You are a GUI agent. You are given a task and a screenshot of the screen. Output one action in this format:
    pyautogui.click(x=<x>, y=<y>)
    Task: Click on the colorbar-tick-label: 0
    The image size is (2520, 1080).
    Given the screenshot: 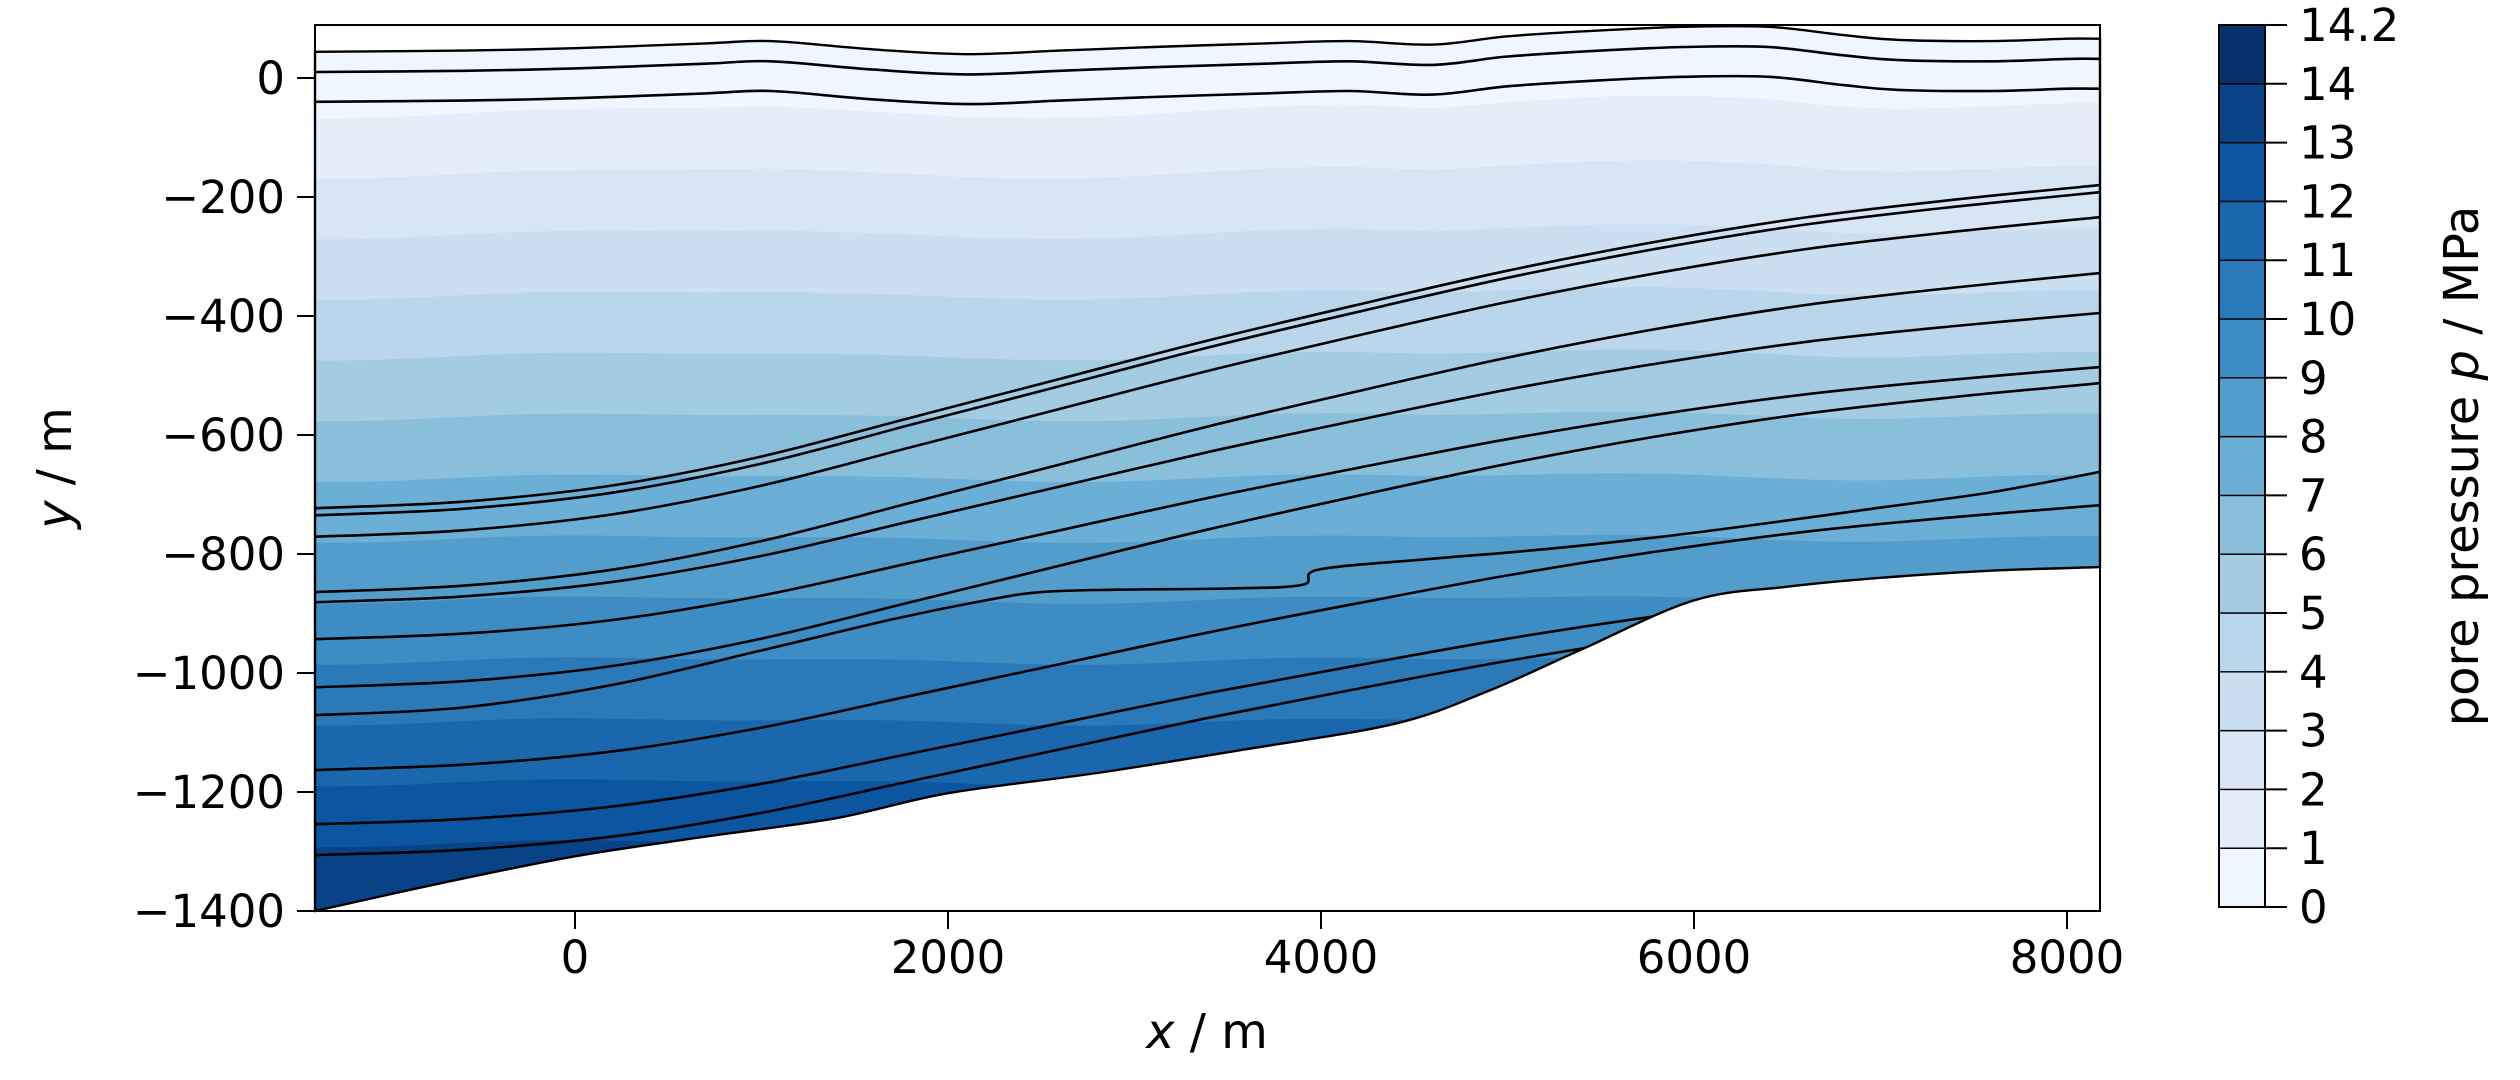 What is the action you would take?
    pyautogui.click(x=2313, y=907)
    